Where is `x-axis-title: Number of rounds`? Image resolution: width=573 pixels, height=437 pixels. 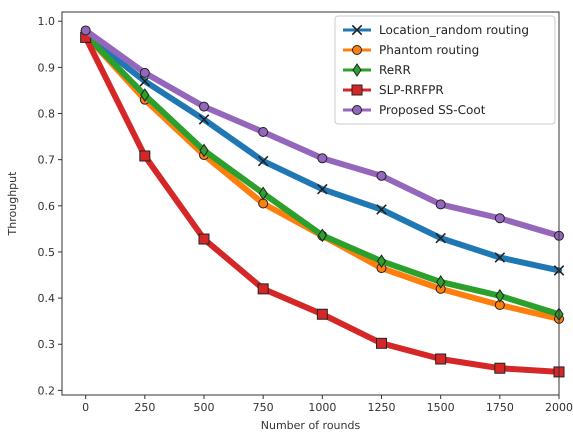 x-axis-title: Number of rounds is located at coordinates (310, 425).